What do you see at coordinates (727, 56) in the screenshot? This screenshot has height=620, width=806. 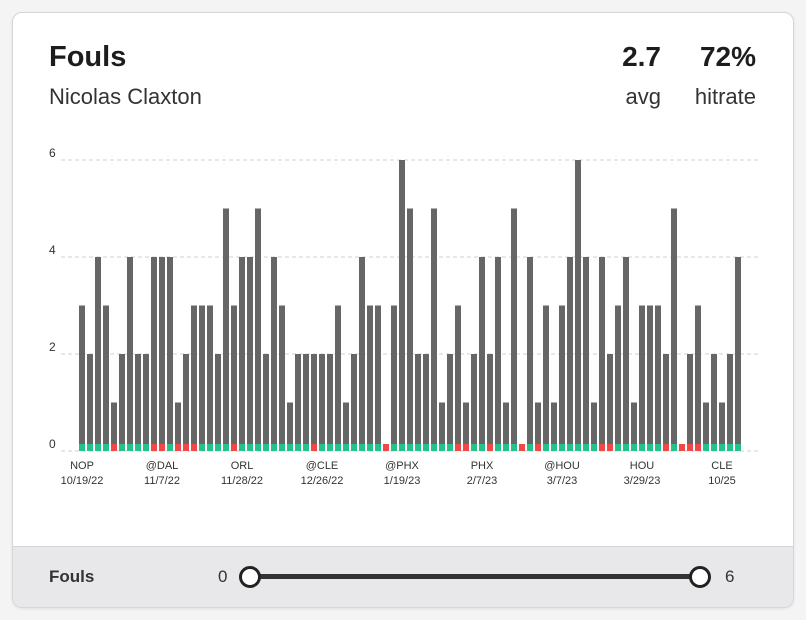 I see `hitrate-value: 72%` at bounding box center [727, 56].